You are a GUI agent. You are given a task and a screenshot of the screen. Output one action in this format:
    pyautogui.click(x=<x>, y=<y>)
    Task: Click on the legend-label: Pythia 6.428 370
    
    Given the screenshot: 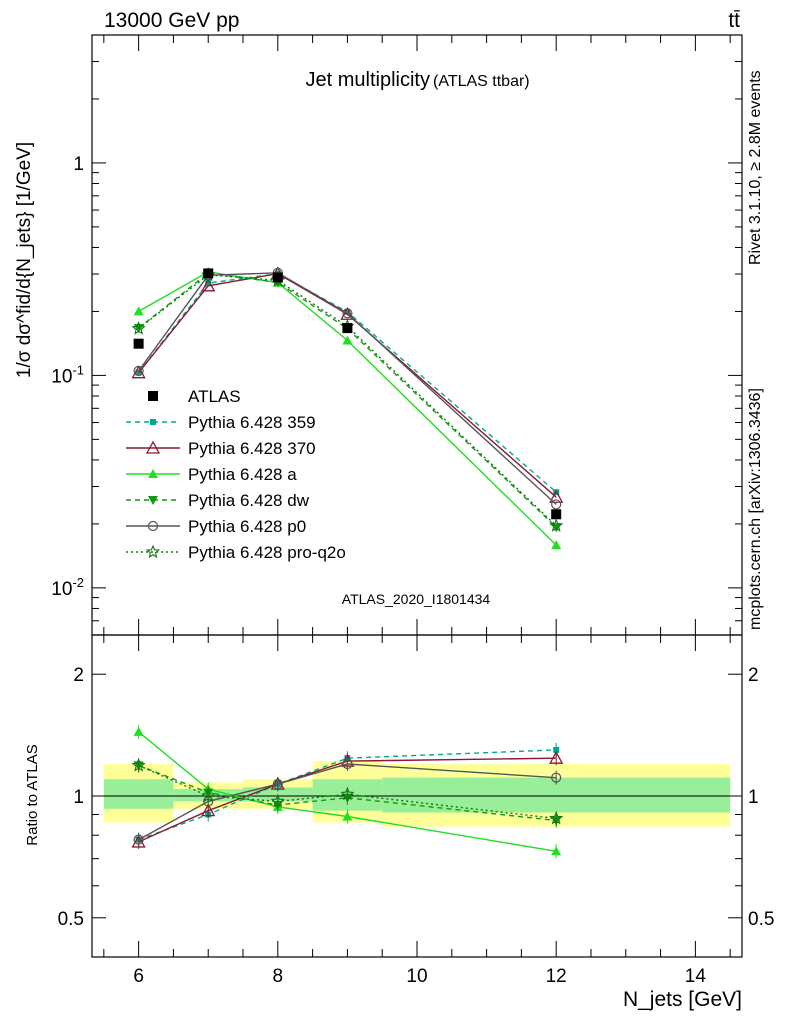 What is the action you would take?
    pyautogui.click(x=252, y=448)
    